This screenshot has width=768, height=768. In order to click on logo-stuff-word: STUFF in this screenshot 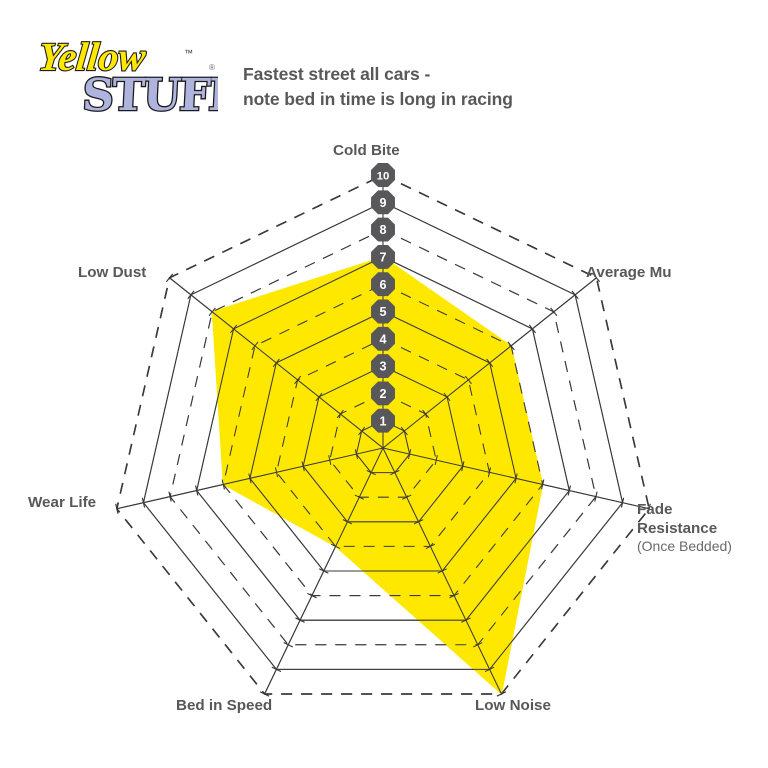, I will do `click(161, 96)`.